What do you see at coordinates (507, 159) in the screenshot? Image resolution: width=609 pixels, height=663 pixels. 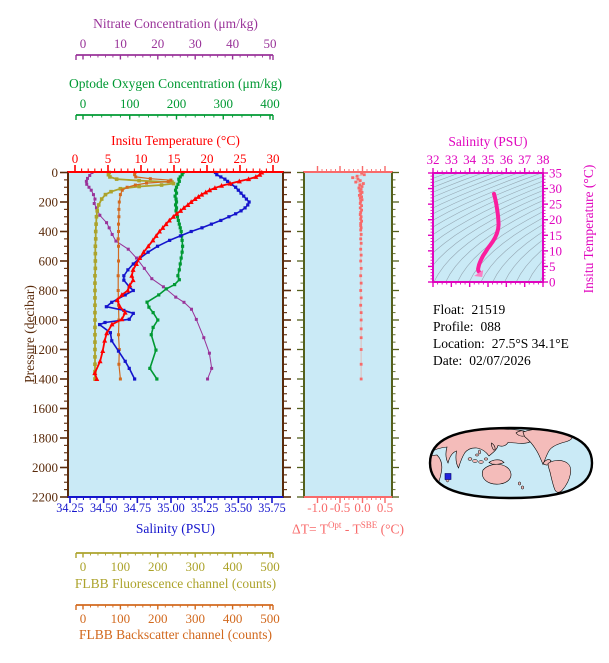 I see `svg-text: 36` at bounding box center [507, 159].